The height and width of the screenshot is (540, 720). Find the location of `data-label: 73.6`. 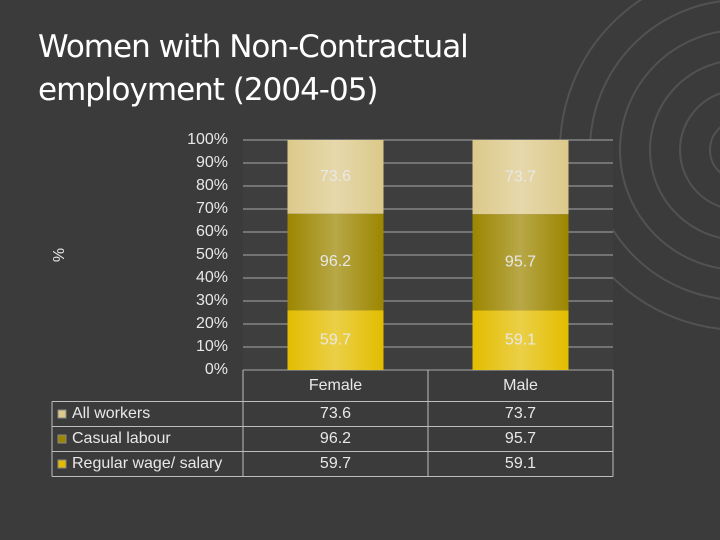

data-label: 73.6 is located at coordinates (335, 176).